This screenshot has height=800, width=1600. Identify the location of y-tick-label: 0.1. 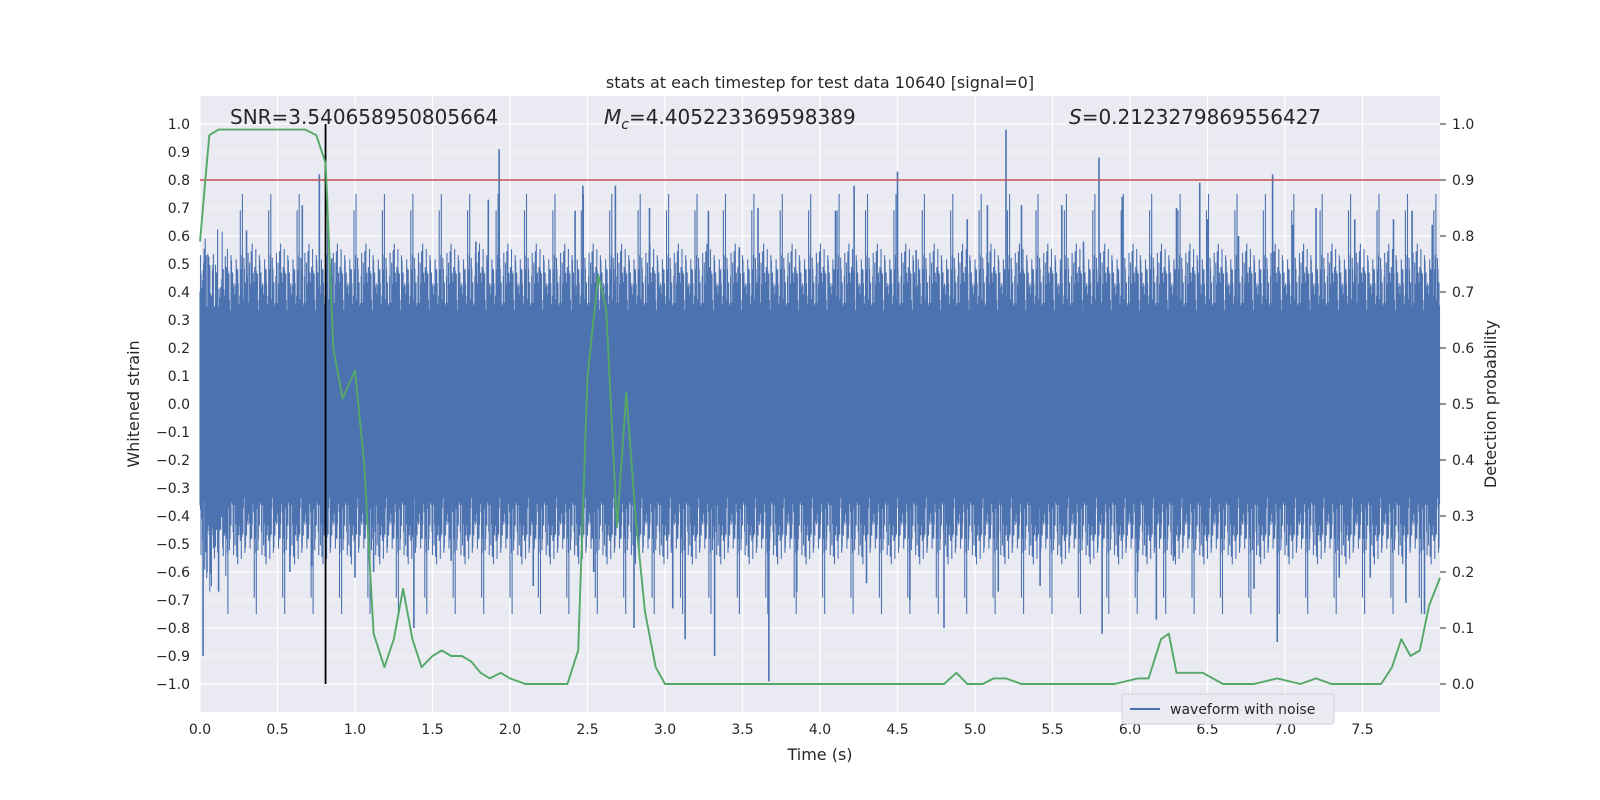
(179, 377).